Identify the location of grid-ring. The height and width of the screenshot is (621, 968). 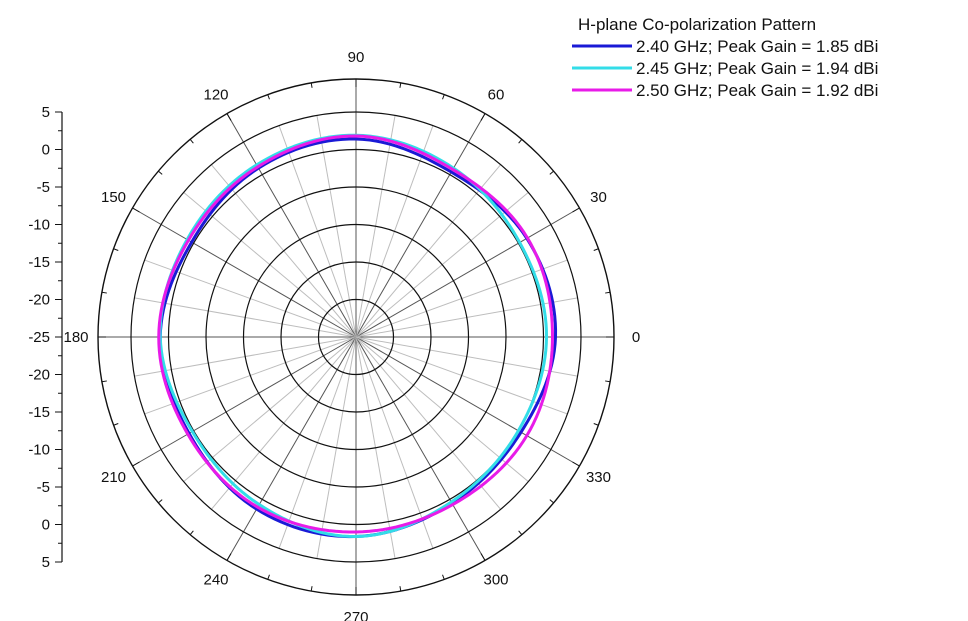
(356, 337).